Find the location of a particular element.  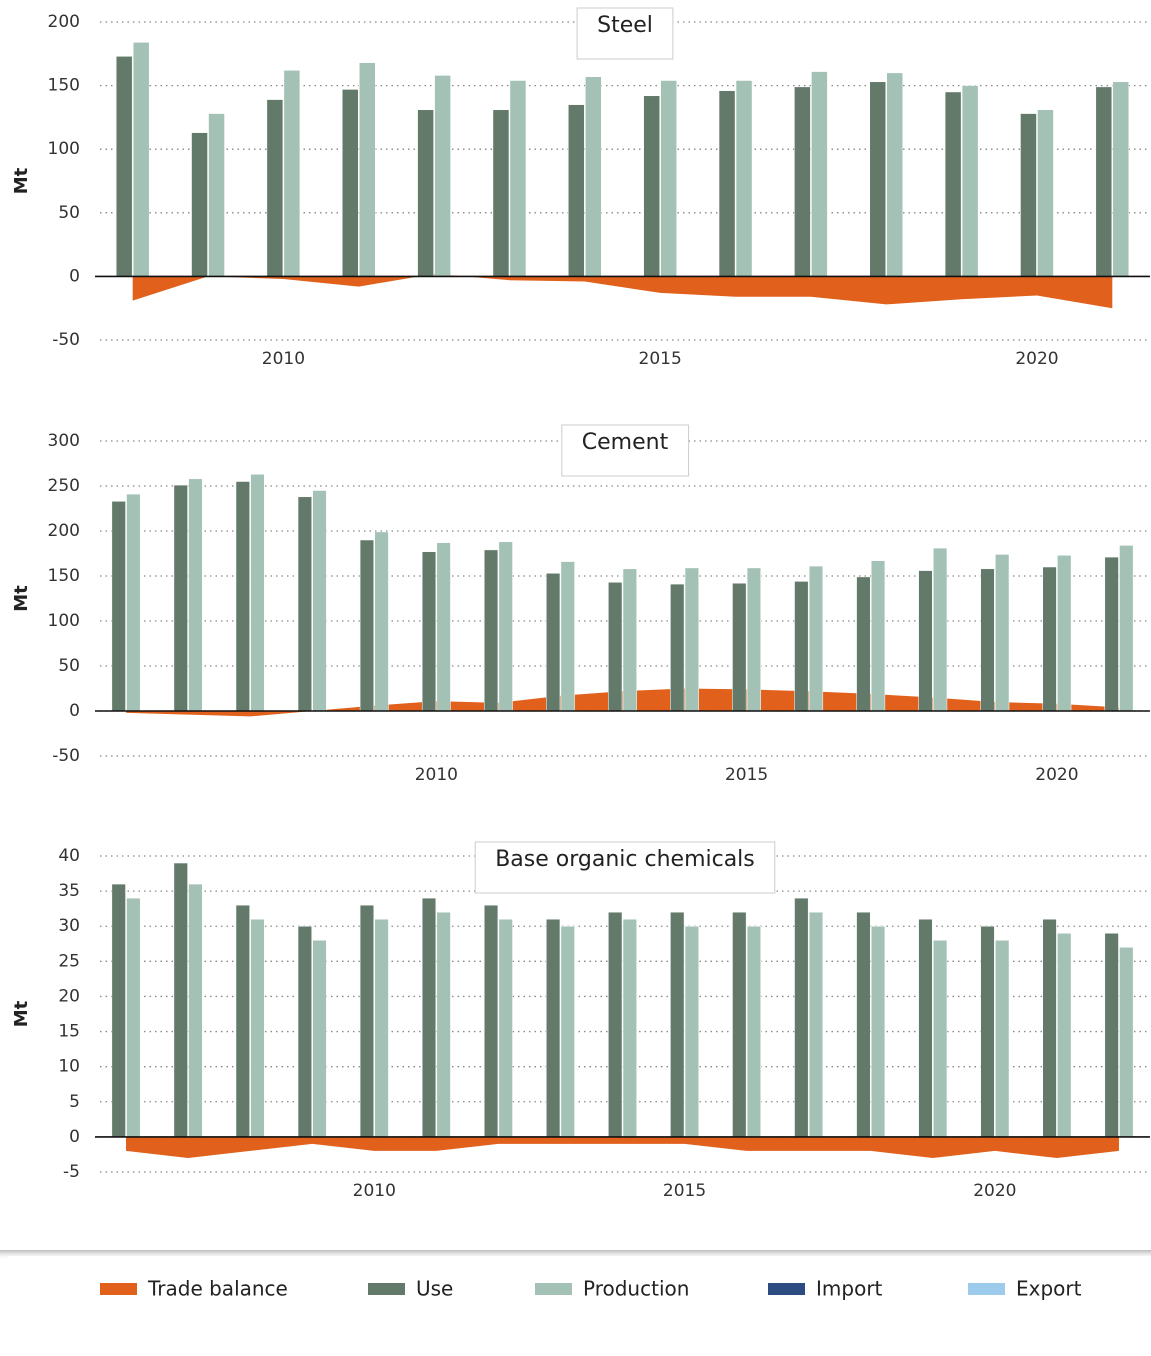

y-tick-label: 5 is located at coordinates (74, 1102).